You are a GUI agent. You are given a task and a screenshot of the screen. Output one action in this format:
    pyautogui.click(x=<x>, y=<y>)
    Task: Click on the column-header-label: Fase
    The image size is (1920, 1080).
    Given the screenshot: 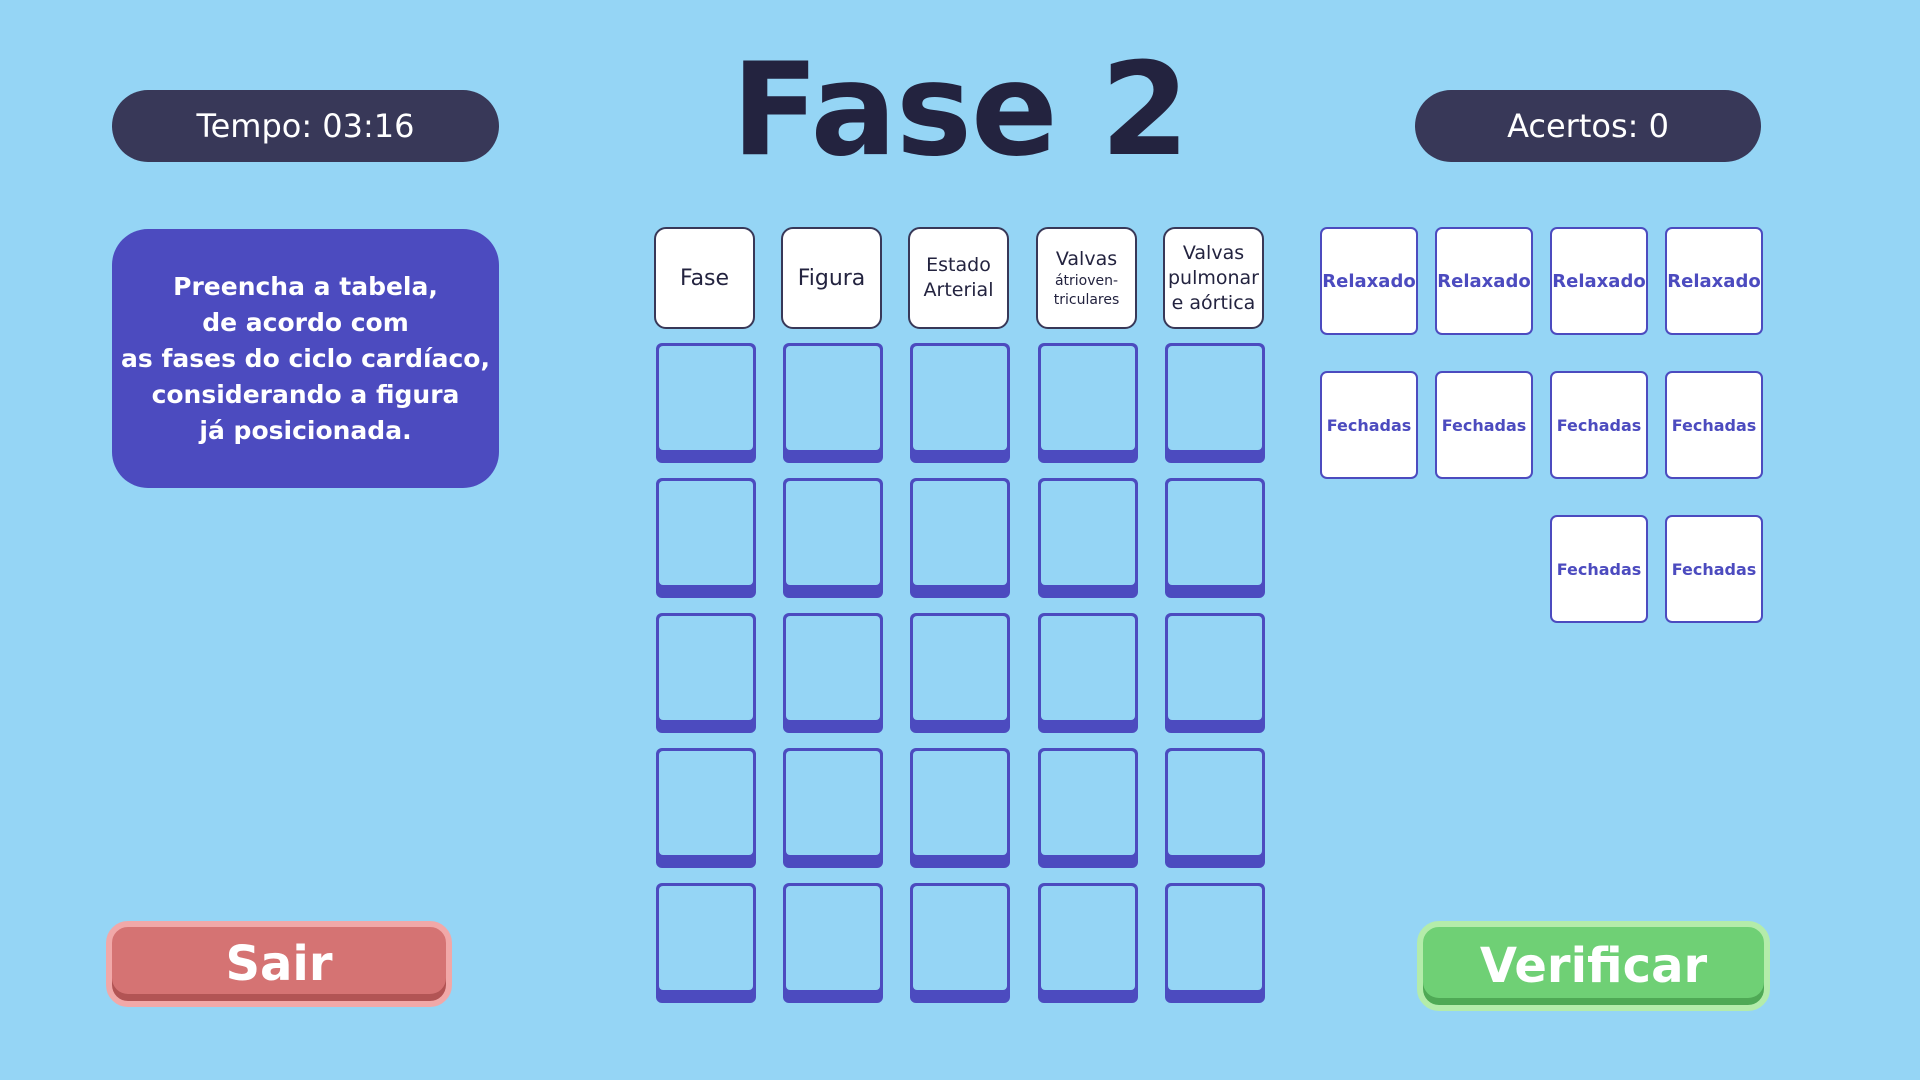 What is the action you would take?
    pyautogui.click(x=704, y=278)
    